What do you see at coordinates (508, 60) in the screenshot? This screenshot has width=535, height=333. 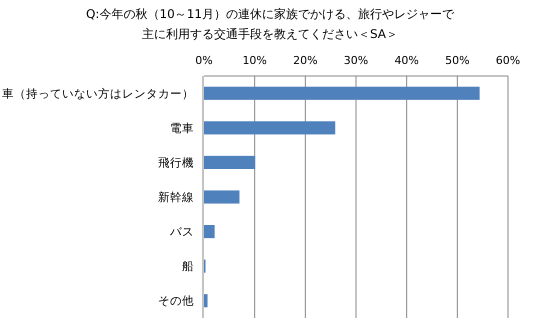 I see `x-tick-label: 60%` at bounding box center [508, 60].